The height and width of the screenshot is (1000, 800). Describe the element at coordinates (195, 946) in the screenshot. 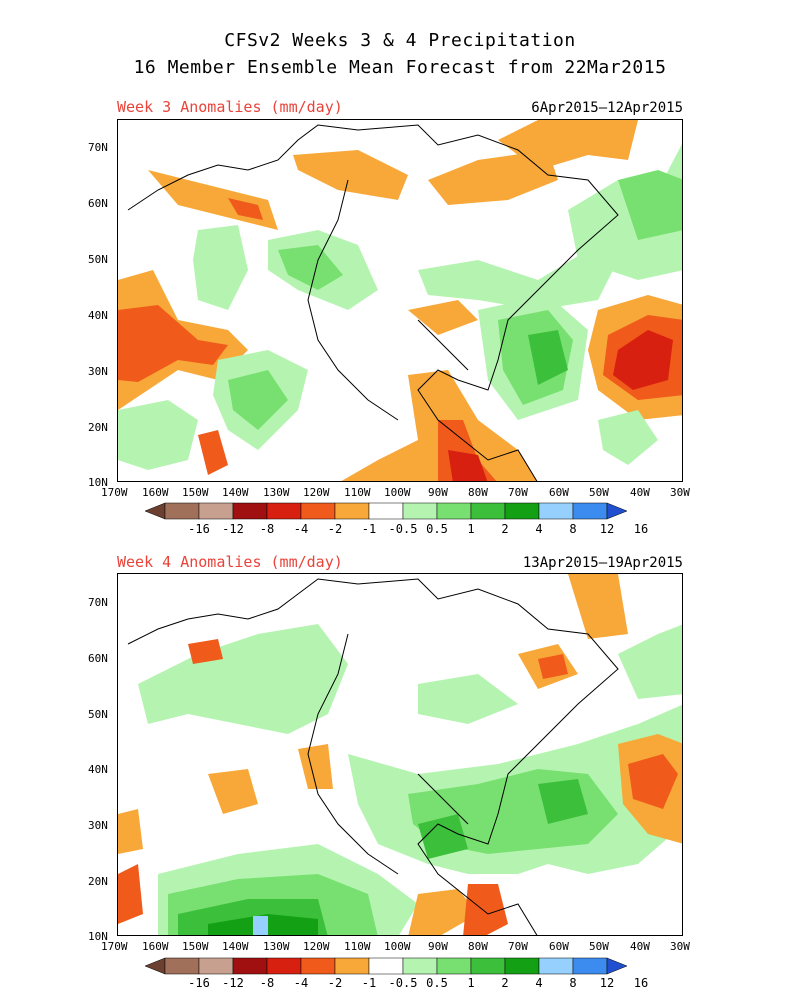

I see `lon-label: 150W` at that location.